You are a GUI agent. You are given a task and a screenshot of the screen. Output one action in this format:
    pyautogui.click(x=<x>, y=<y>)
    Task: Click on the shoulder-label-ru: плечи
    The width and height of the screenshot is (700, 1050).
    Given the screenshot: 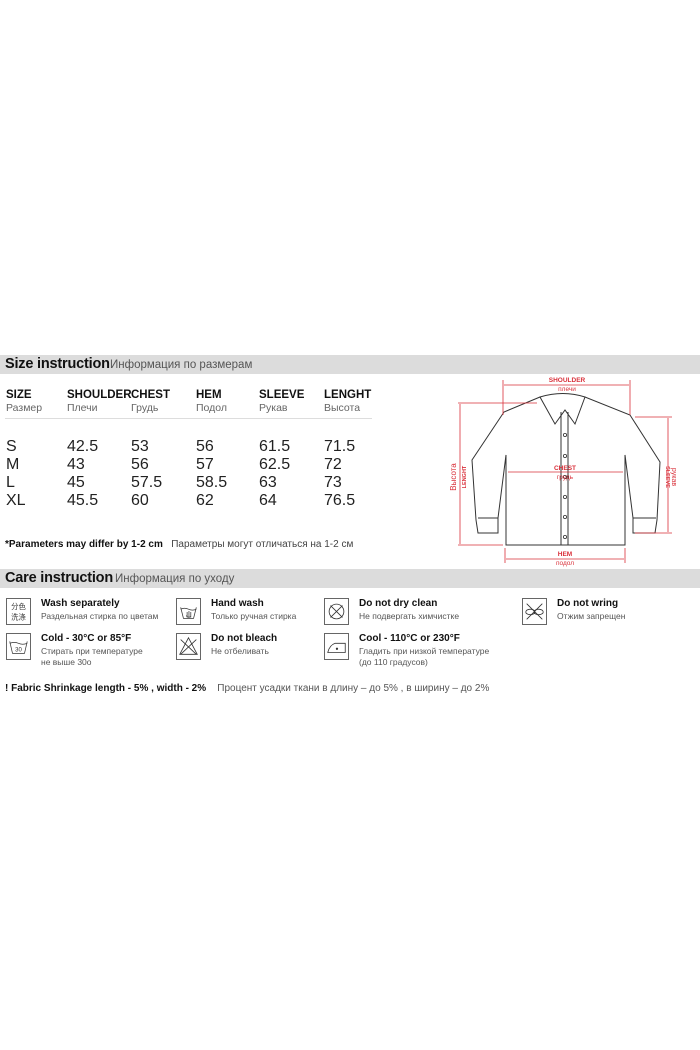 What is the action you would take?
    pyautogui.click(x=567, y=389)
    